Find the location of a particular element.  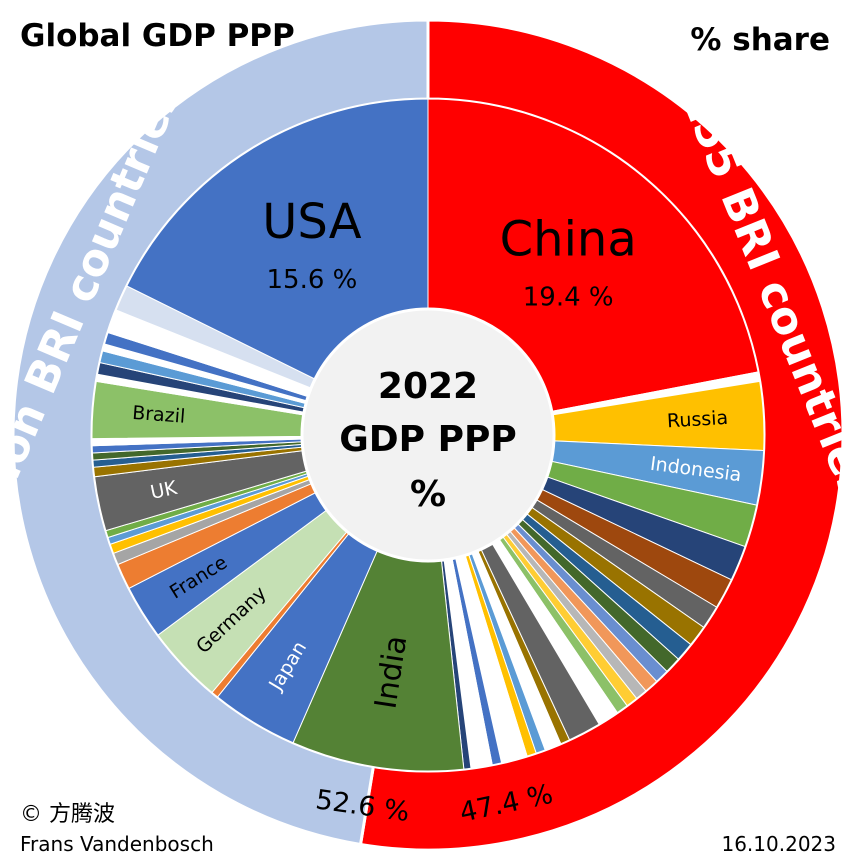

slice-value-china: 19.4 % is located at coordinates (568, 297).